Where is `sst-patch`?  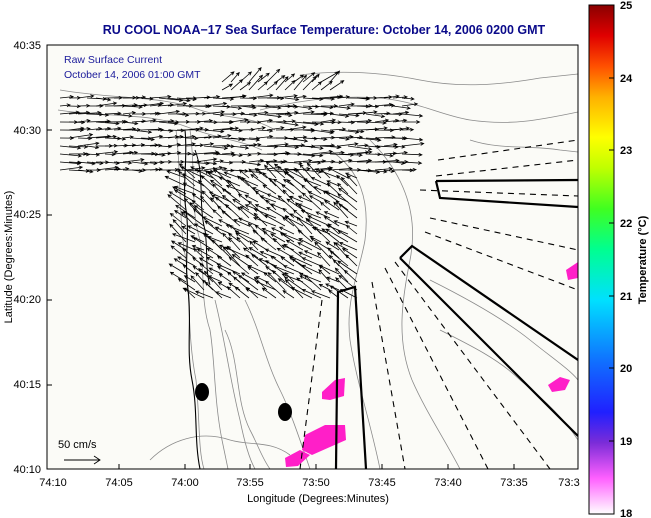
sst-patch is located at coordinates (297, 458).